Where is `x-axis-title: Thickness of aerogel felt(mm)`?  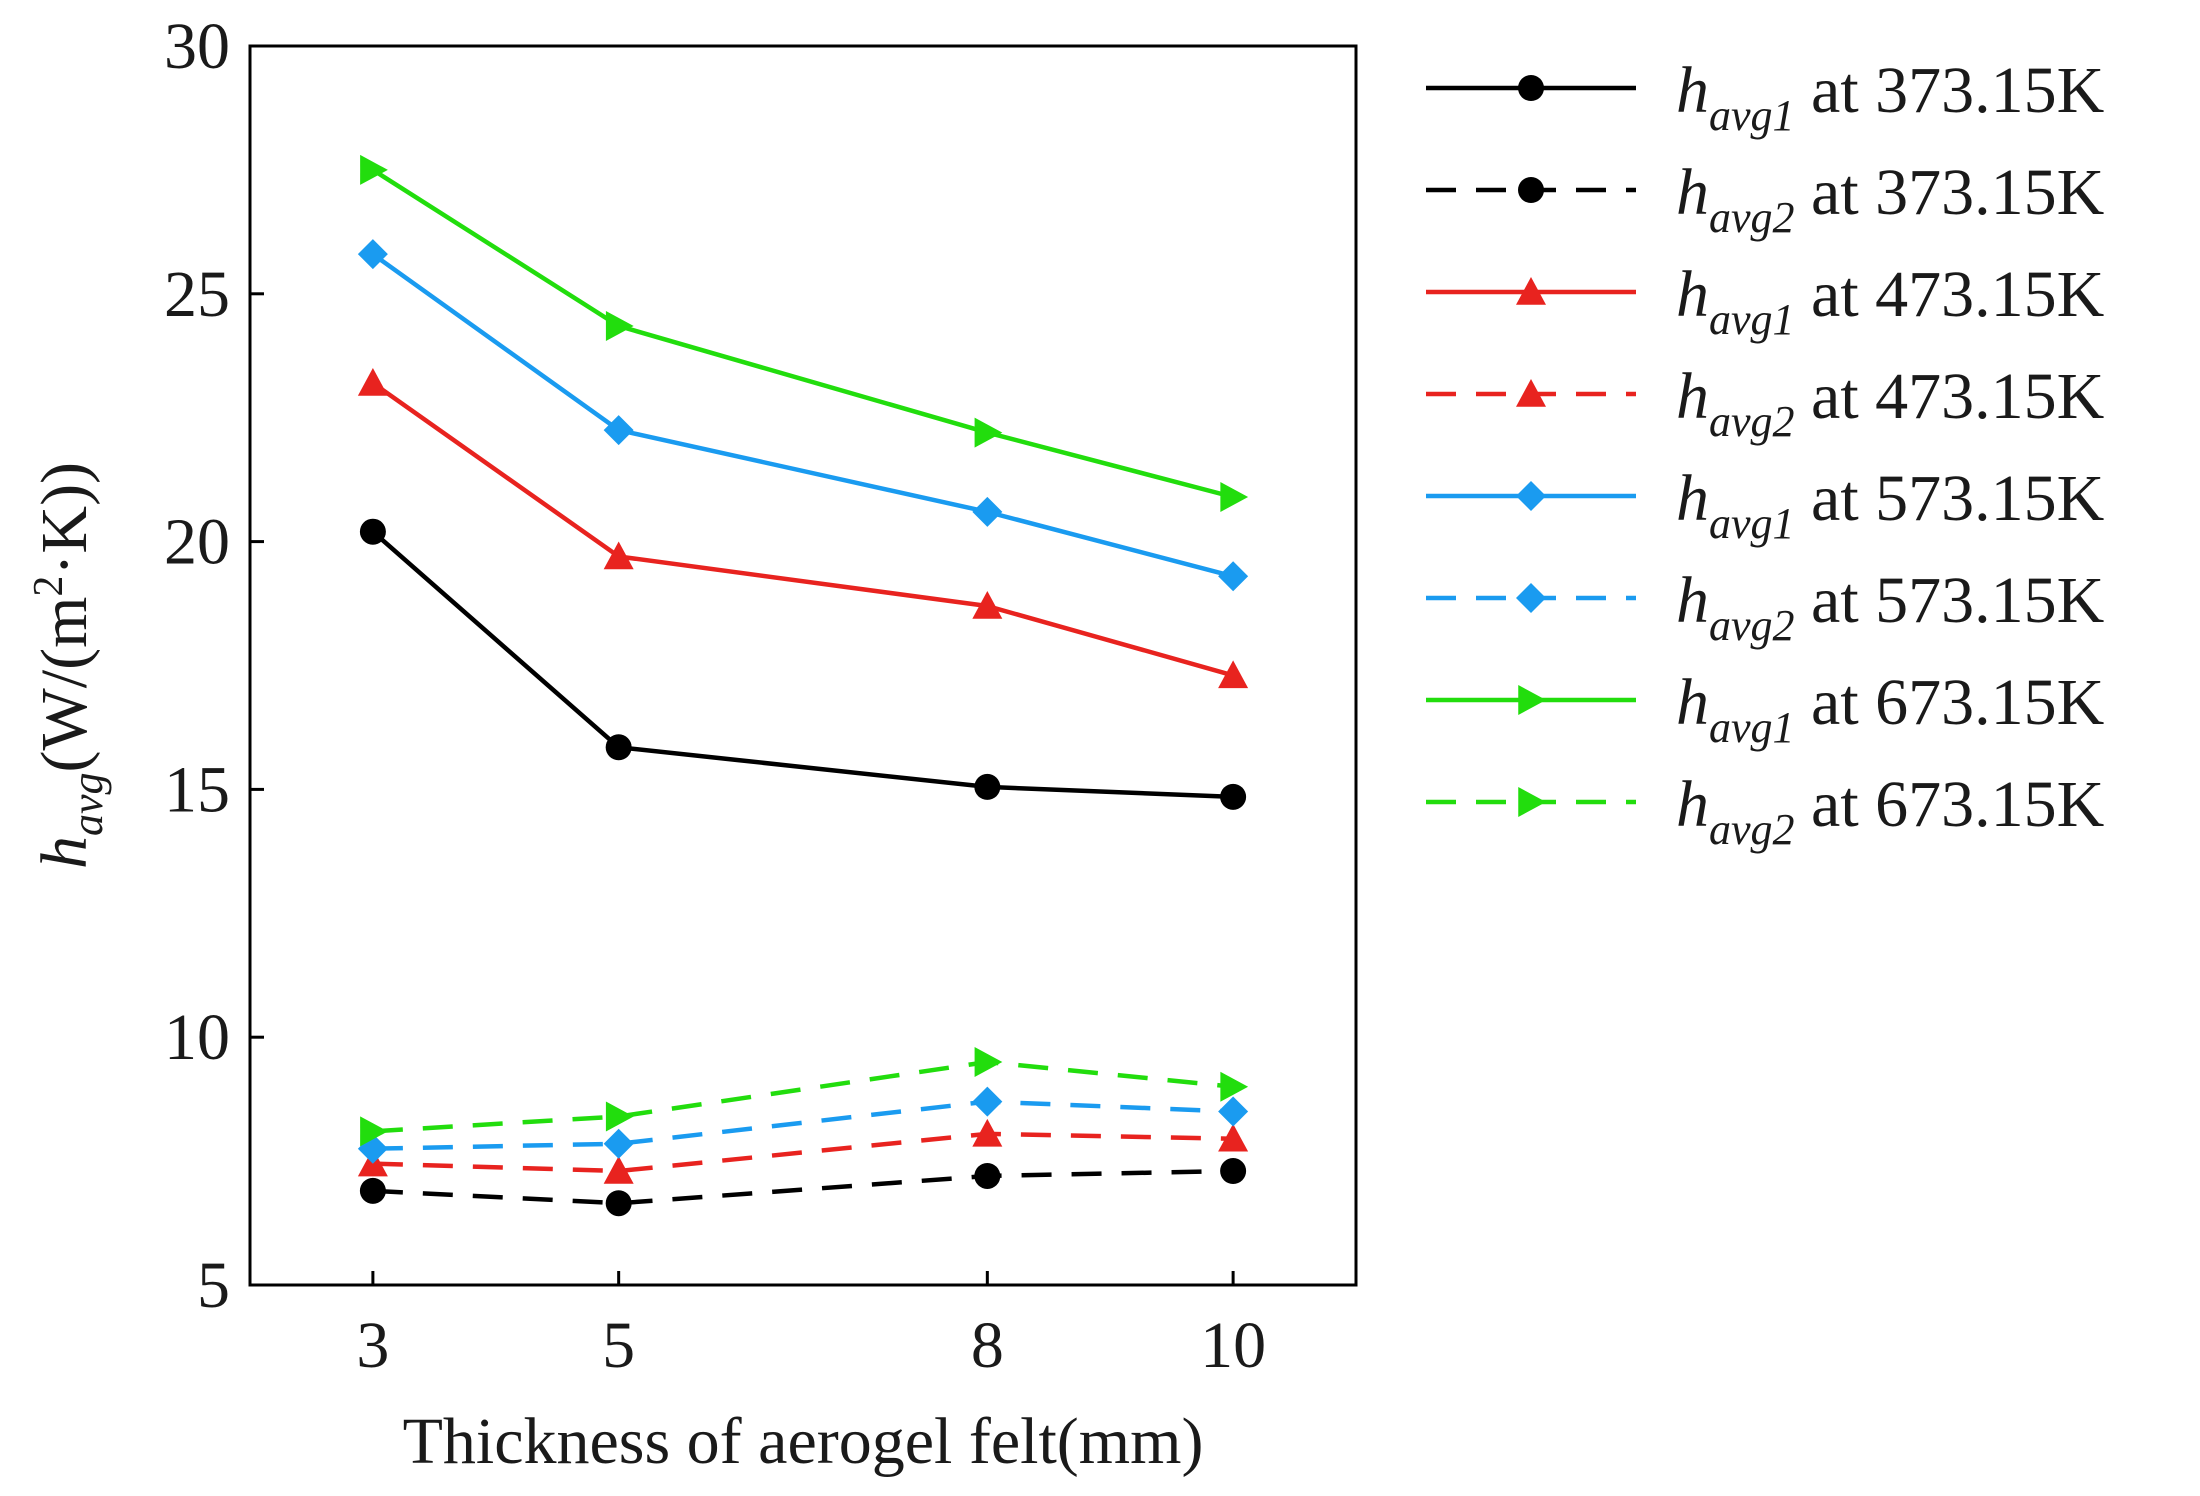
x-axis-title: Thickness of aerogel felt(mm) is located at coordinates (803, 1441).